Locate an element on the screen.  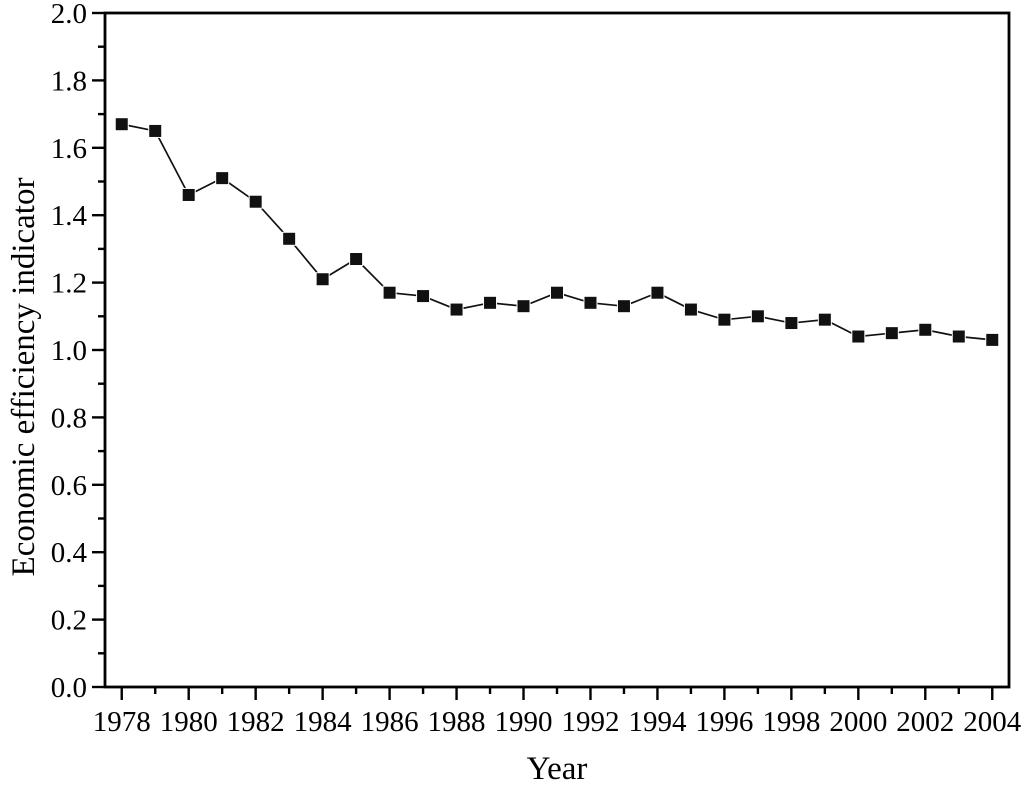
y-tick-label: 1.6 is located at coordinates (69, 149).